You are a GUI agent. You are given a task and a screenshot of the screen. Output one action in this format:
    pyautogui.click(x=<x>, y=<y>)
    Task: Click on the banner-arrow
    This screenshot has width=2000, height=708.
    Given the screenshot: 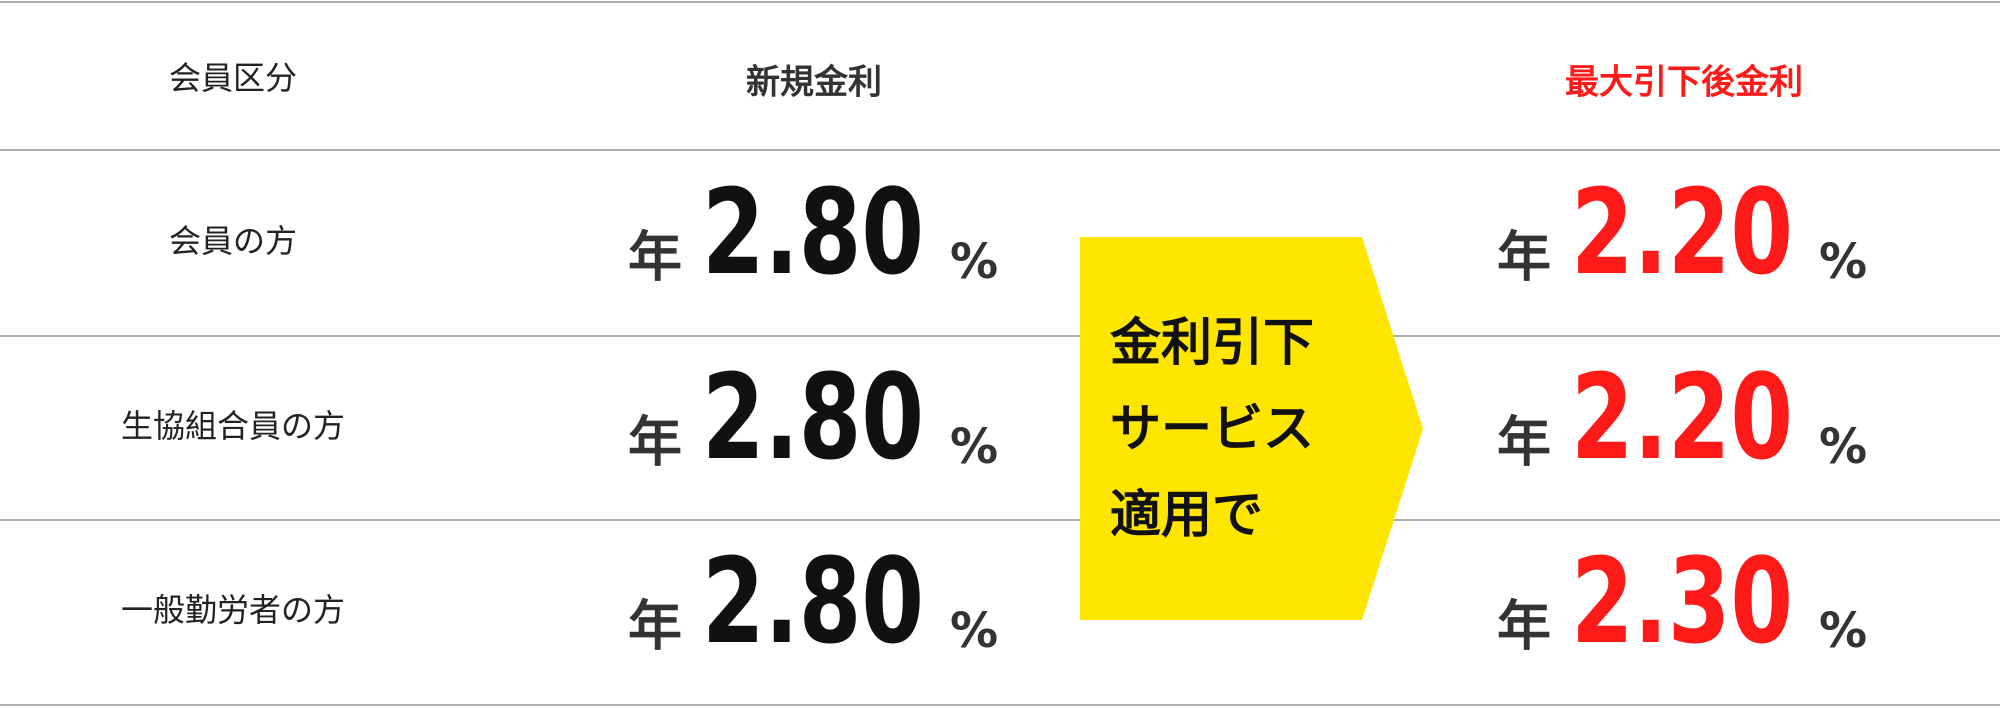 What is the action you would take?
    pyautogui.click(x=1251, y=428)
    